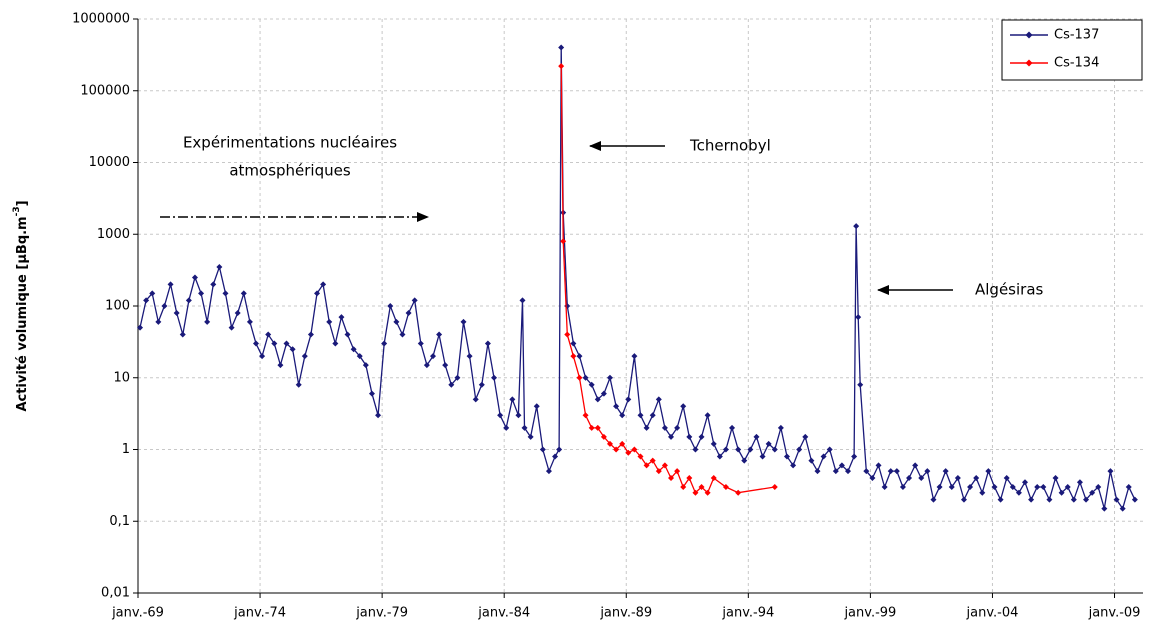 The height and width of the screenshot is (641, 1162). I want to click on y-axis-label-end: ], so click(22, 203).